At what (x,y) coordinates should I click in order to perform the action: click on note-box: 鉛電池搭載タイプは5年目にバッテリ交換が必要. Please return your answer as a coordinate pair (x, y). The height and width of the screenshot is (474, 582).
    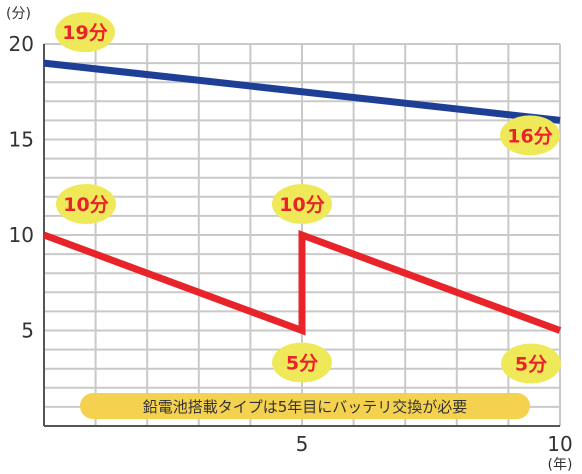
    Looking at the image, I should click on (305, 406).